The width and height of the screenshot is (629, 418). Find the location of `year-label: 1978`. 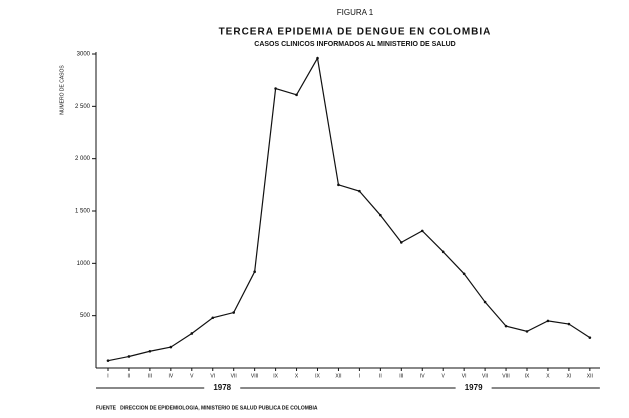

year-label: 1978 is located at coordinates (222, 387).